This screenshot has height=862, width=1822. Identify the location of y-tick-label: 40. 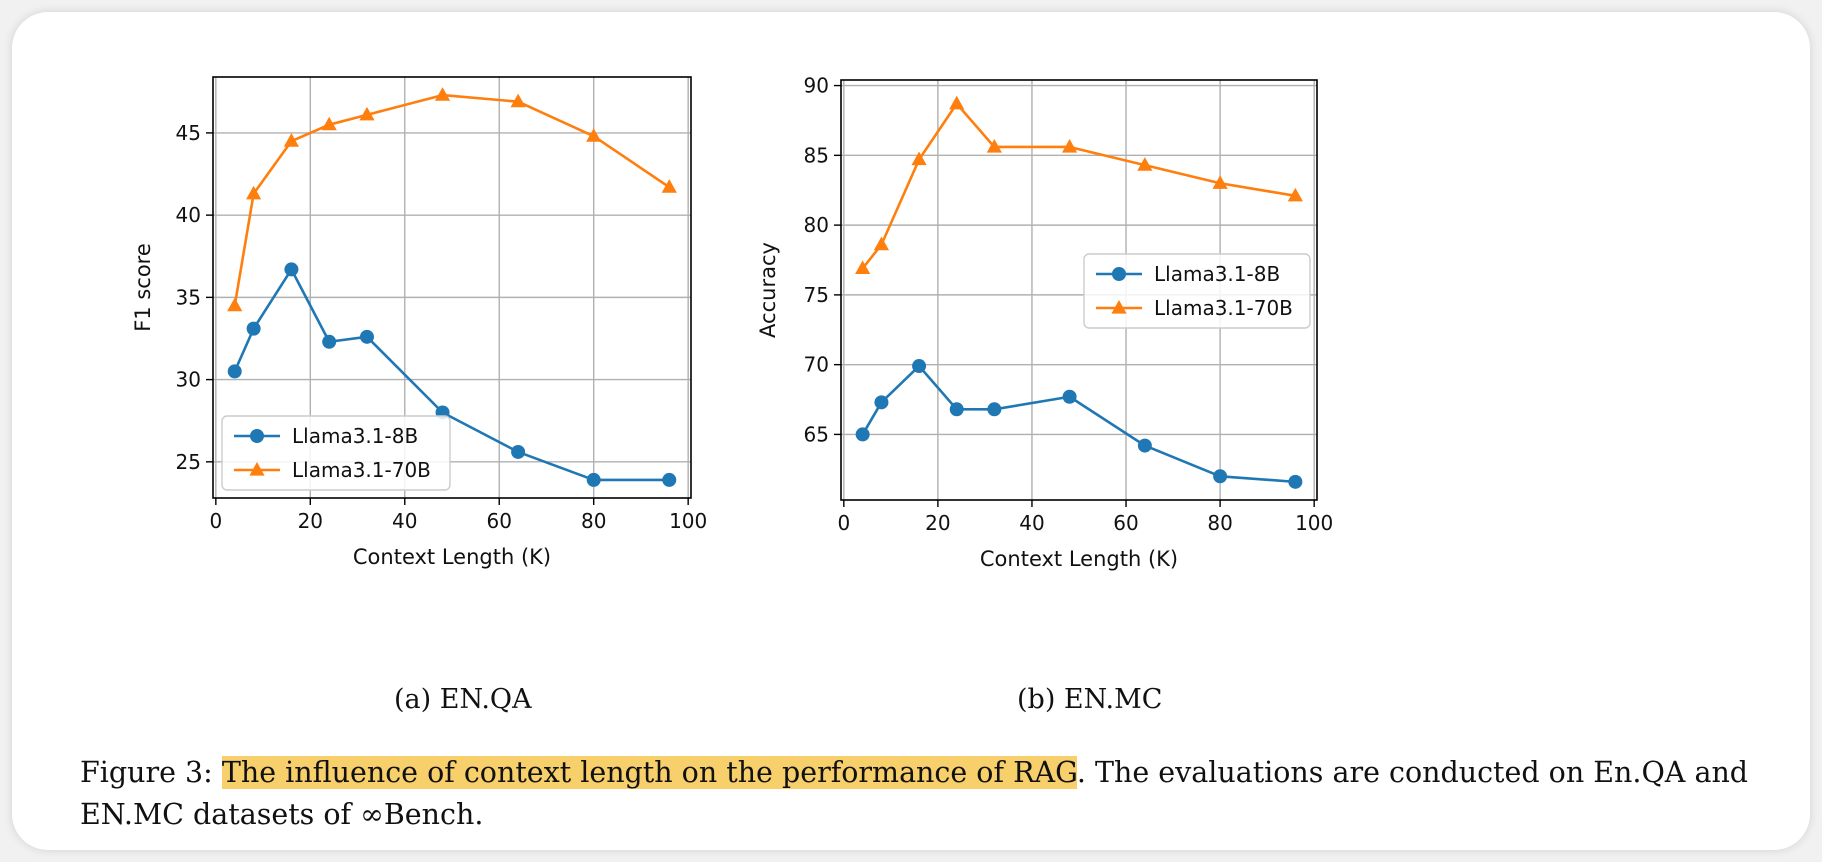
(188, 215).